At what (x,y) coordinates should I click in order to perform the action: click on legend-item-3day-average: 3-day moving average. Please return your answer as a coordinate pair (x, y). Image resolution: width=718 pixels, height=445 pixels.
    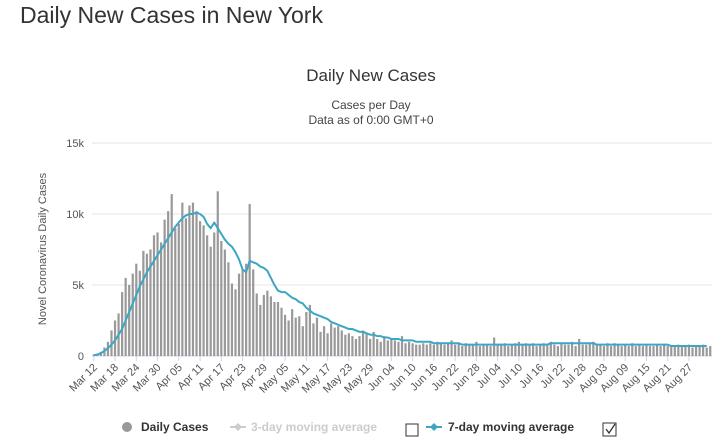
    Looking at the image, I should click on (303, 427).